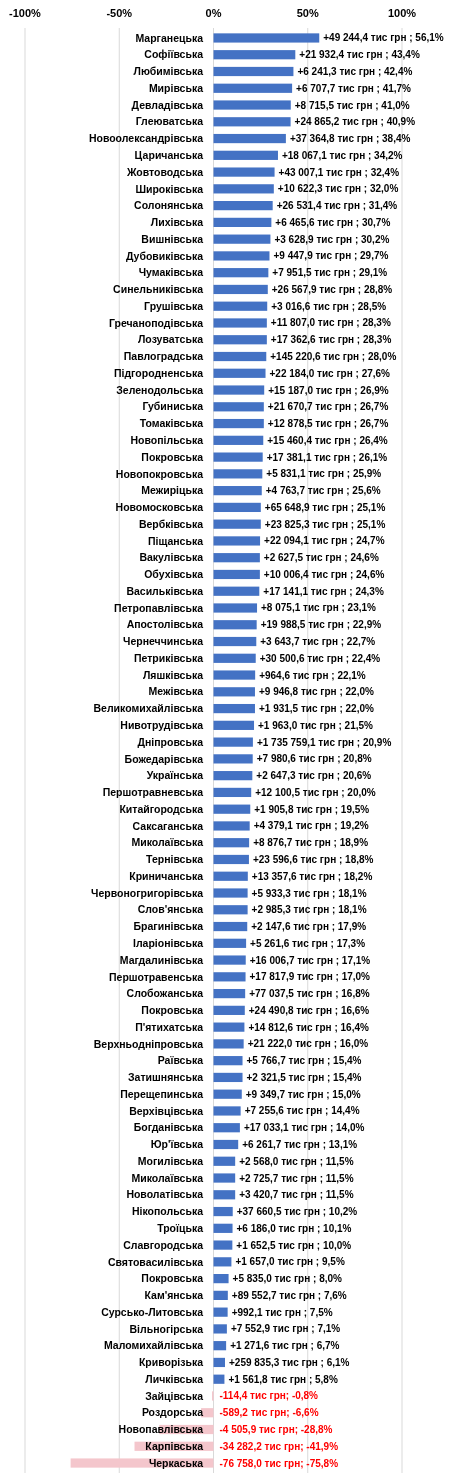 This screenshot has height=1473, width=451. I want to click on data-label: +6 186,0 тис грн ; 10,1%, so click(294, 1228).